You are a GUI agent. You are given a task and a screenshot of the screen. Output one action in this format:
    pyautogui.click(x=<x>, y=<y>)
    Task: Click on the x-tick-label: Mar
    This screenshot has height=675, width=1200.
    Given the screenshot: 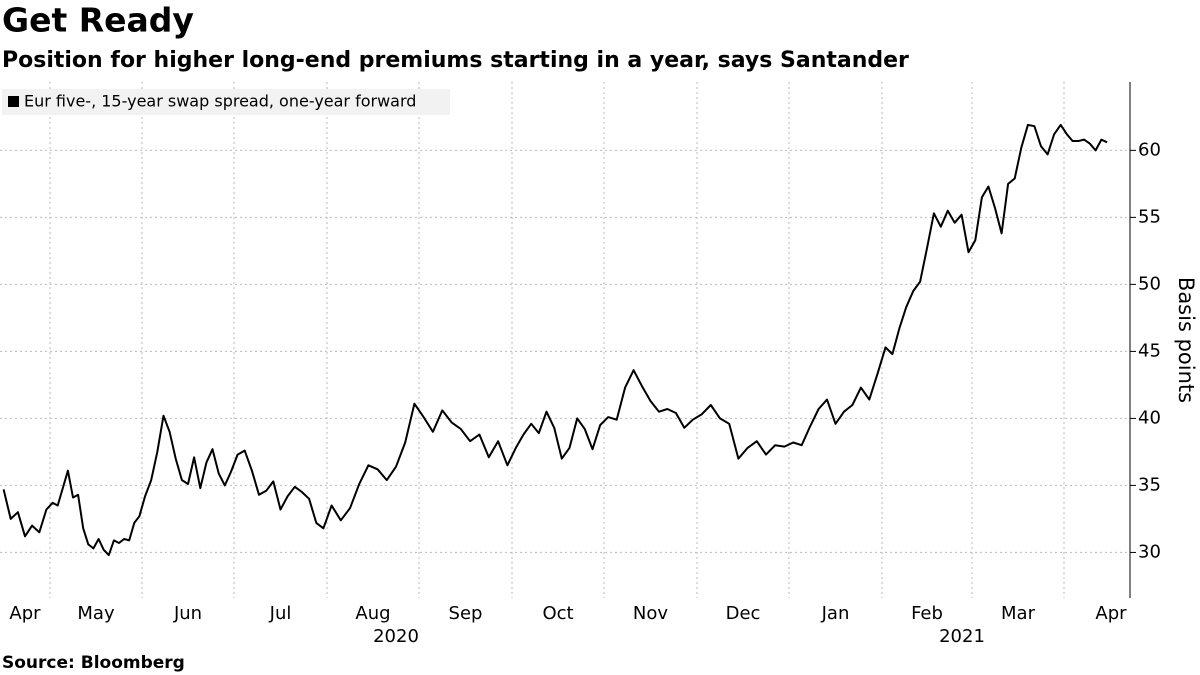 What is the action you would take?
    pyautogui.click(x=1018, y=613)
    